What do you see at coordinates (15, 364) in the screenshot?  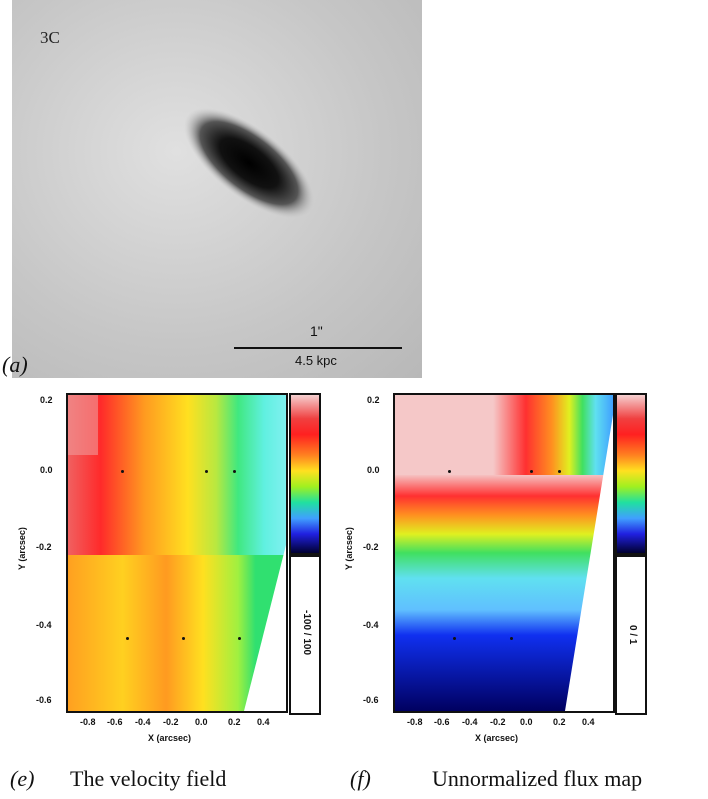 I see `panel-a-letter: (a)` at bounding box center [15, 364].